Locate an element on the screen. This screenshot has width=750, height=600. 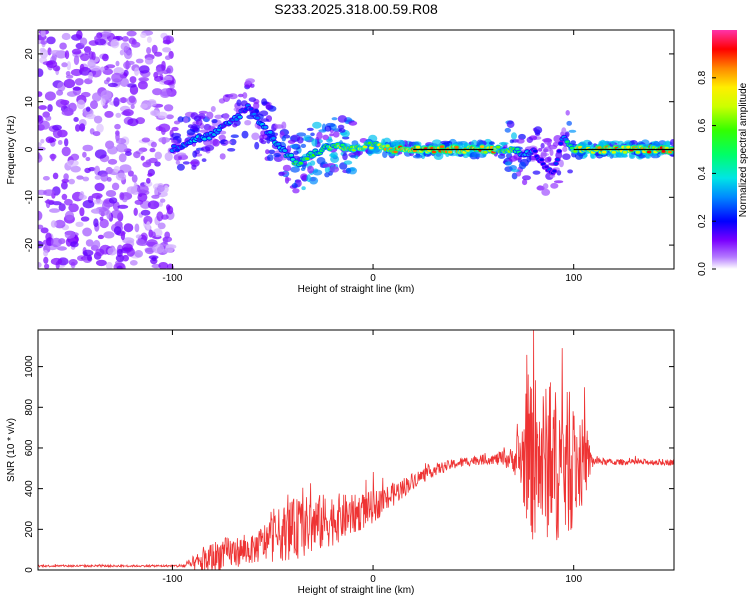
colorbar-tick-label: 0.0 is located at coordinates (702, 269).